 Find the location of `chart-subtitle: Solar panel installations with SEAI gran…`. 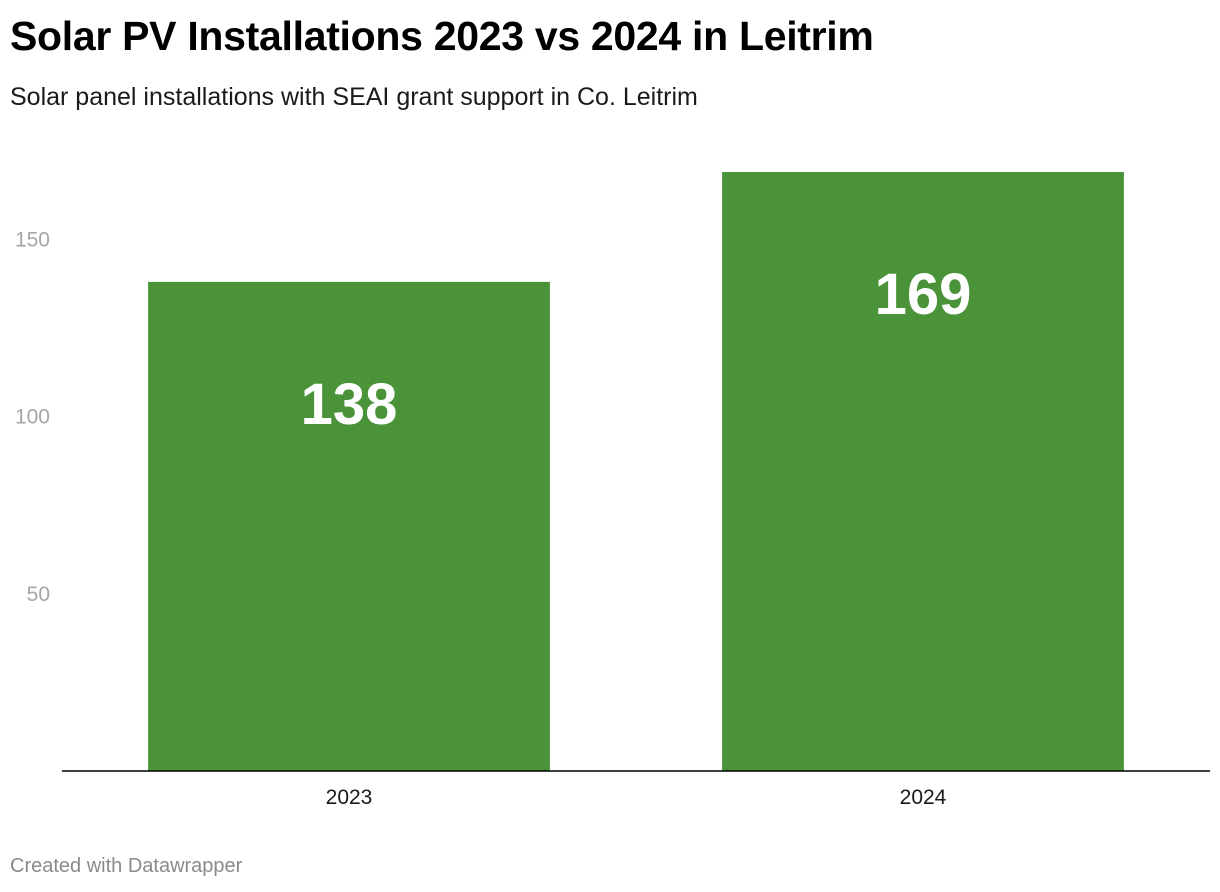

chart-subtitle: Solar panel installations with SEAI gran… is located at coordinates (354, 97).